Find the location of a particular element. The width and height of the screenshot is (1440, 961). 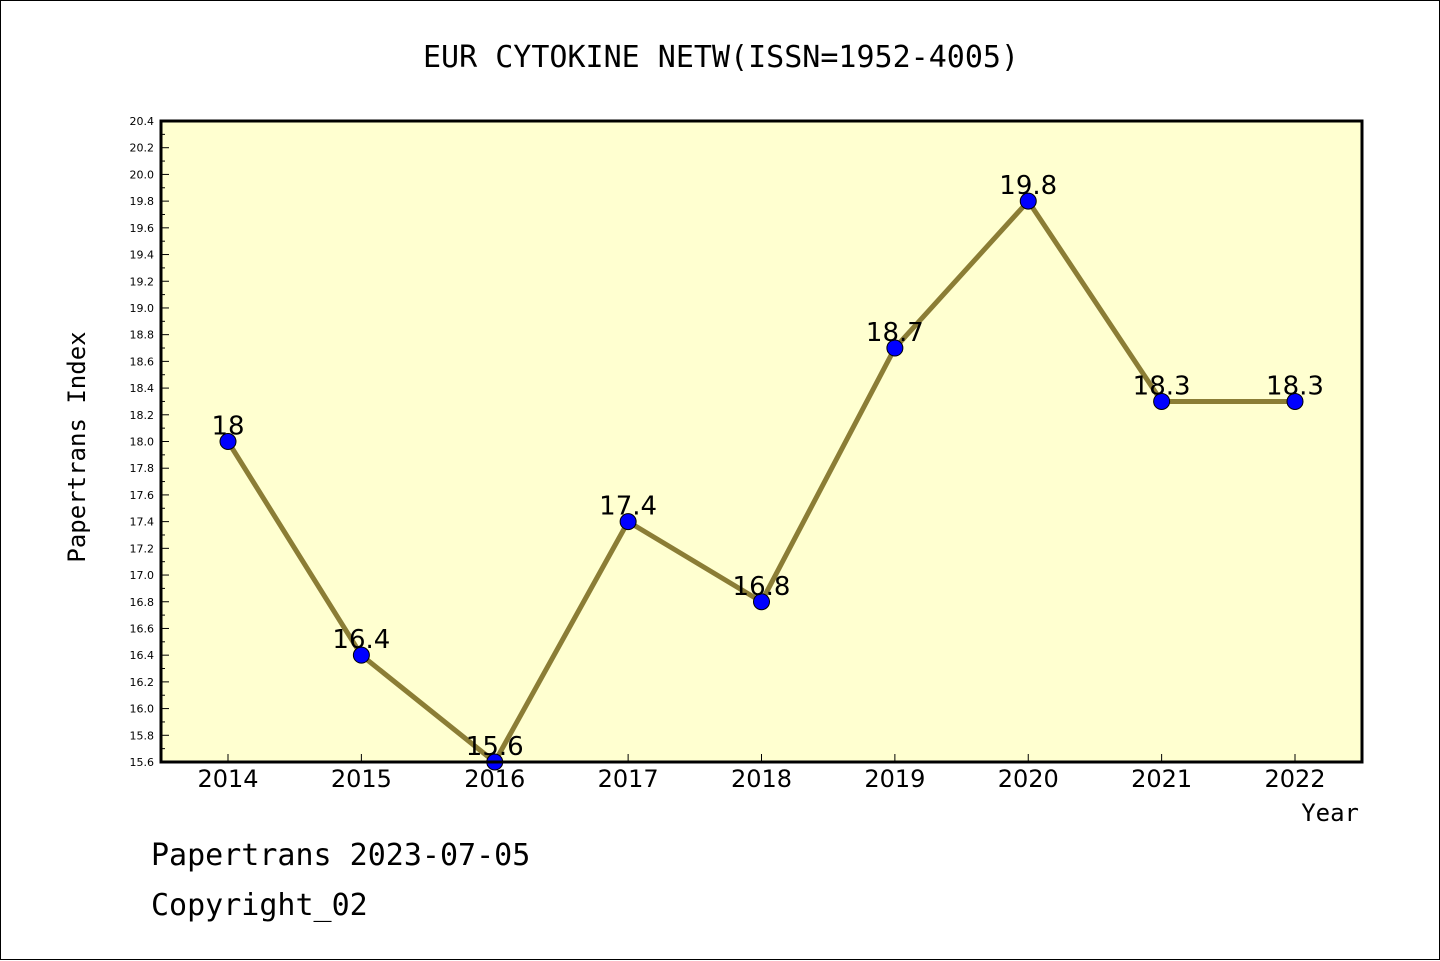

y-tick-label: 20.2 is located at coordinates (142, 148).